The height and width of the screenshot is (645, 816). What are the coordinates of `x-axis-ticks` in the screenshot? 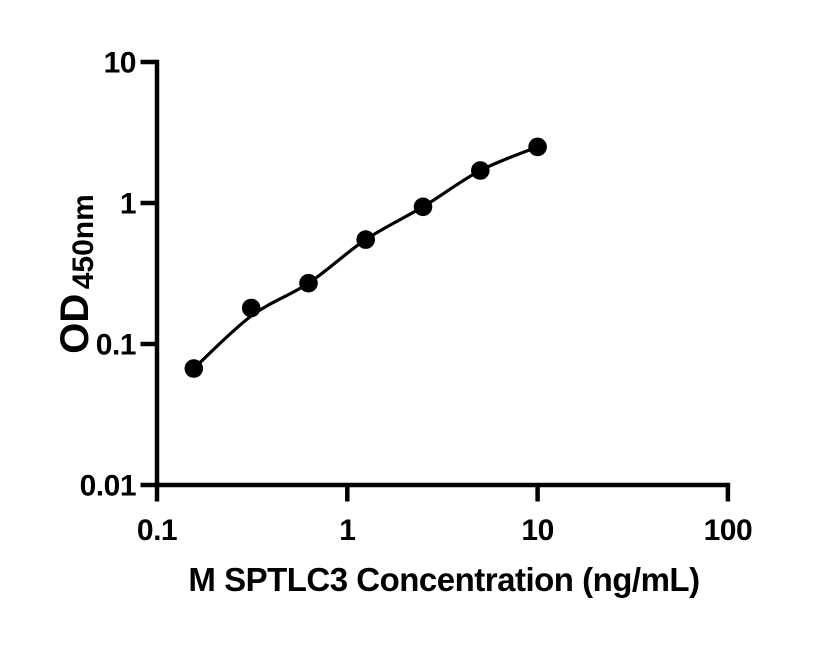 It's located at (442, 493).